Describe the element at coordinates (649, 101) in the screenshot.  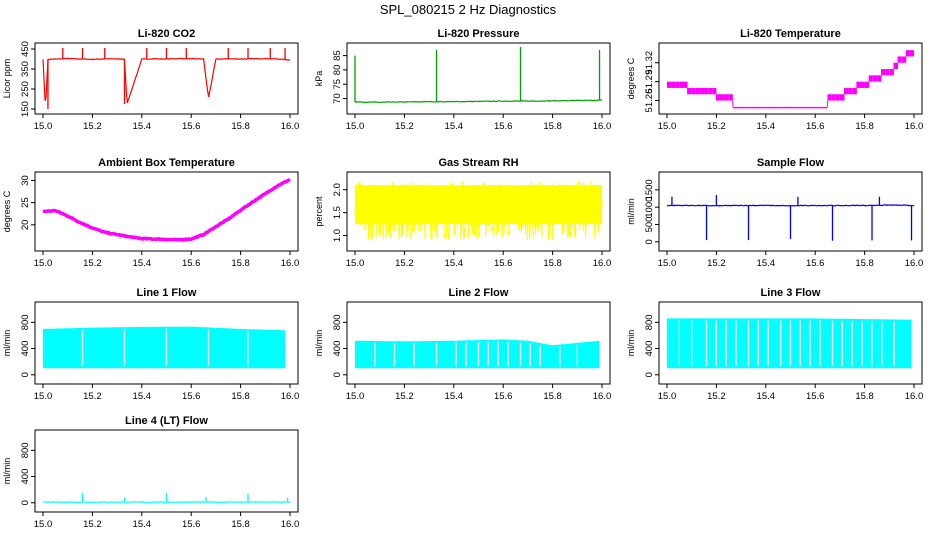
I see `y-tick-label: 51.26` at that location.